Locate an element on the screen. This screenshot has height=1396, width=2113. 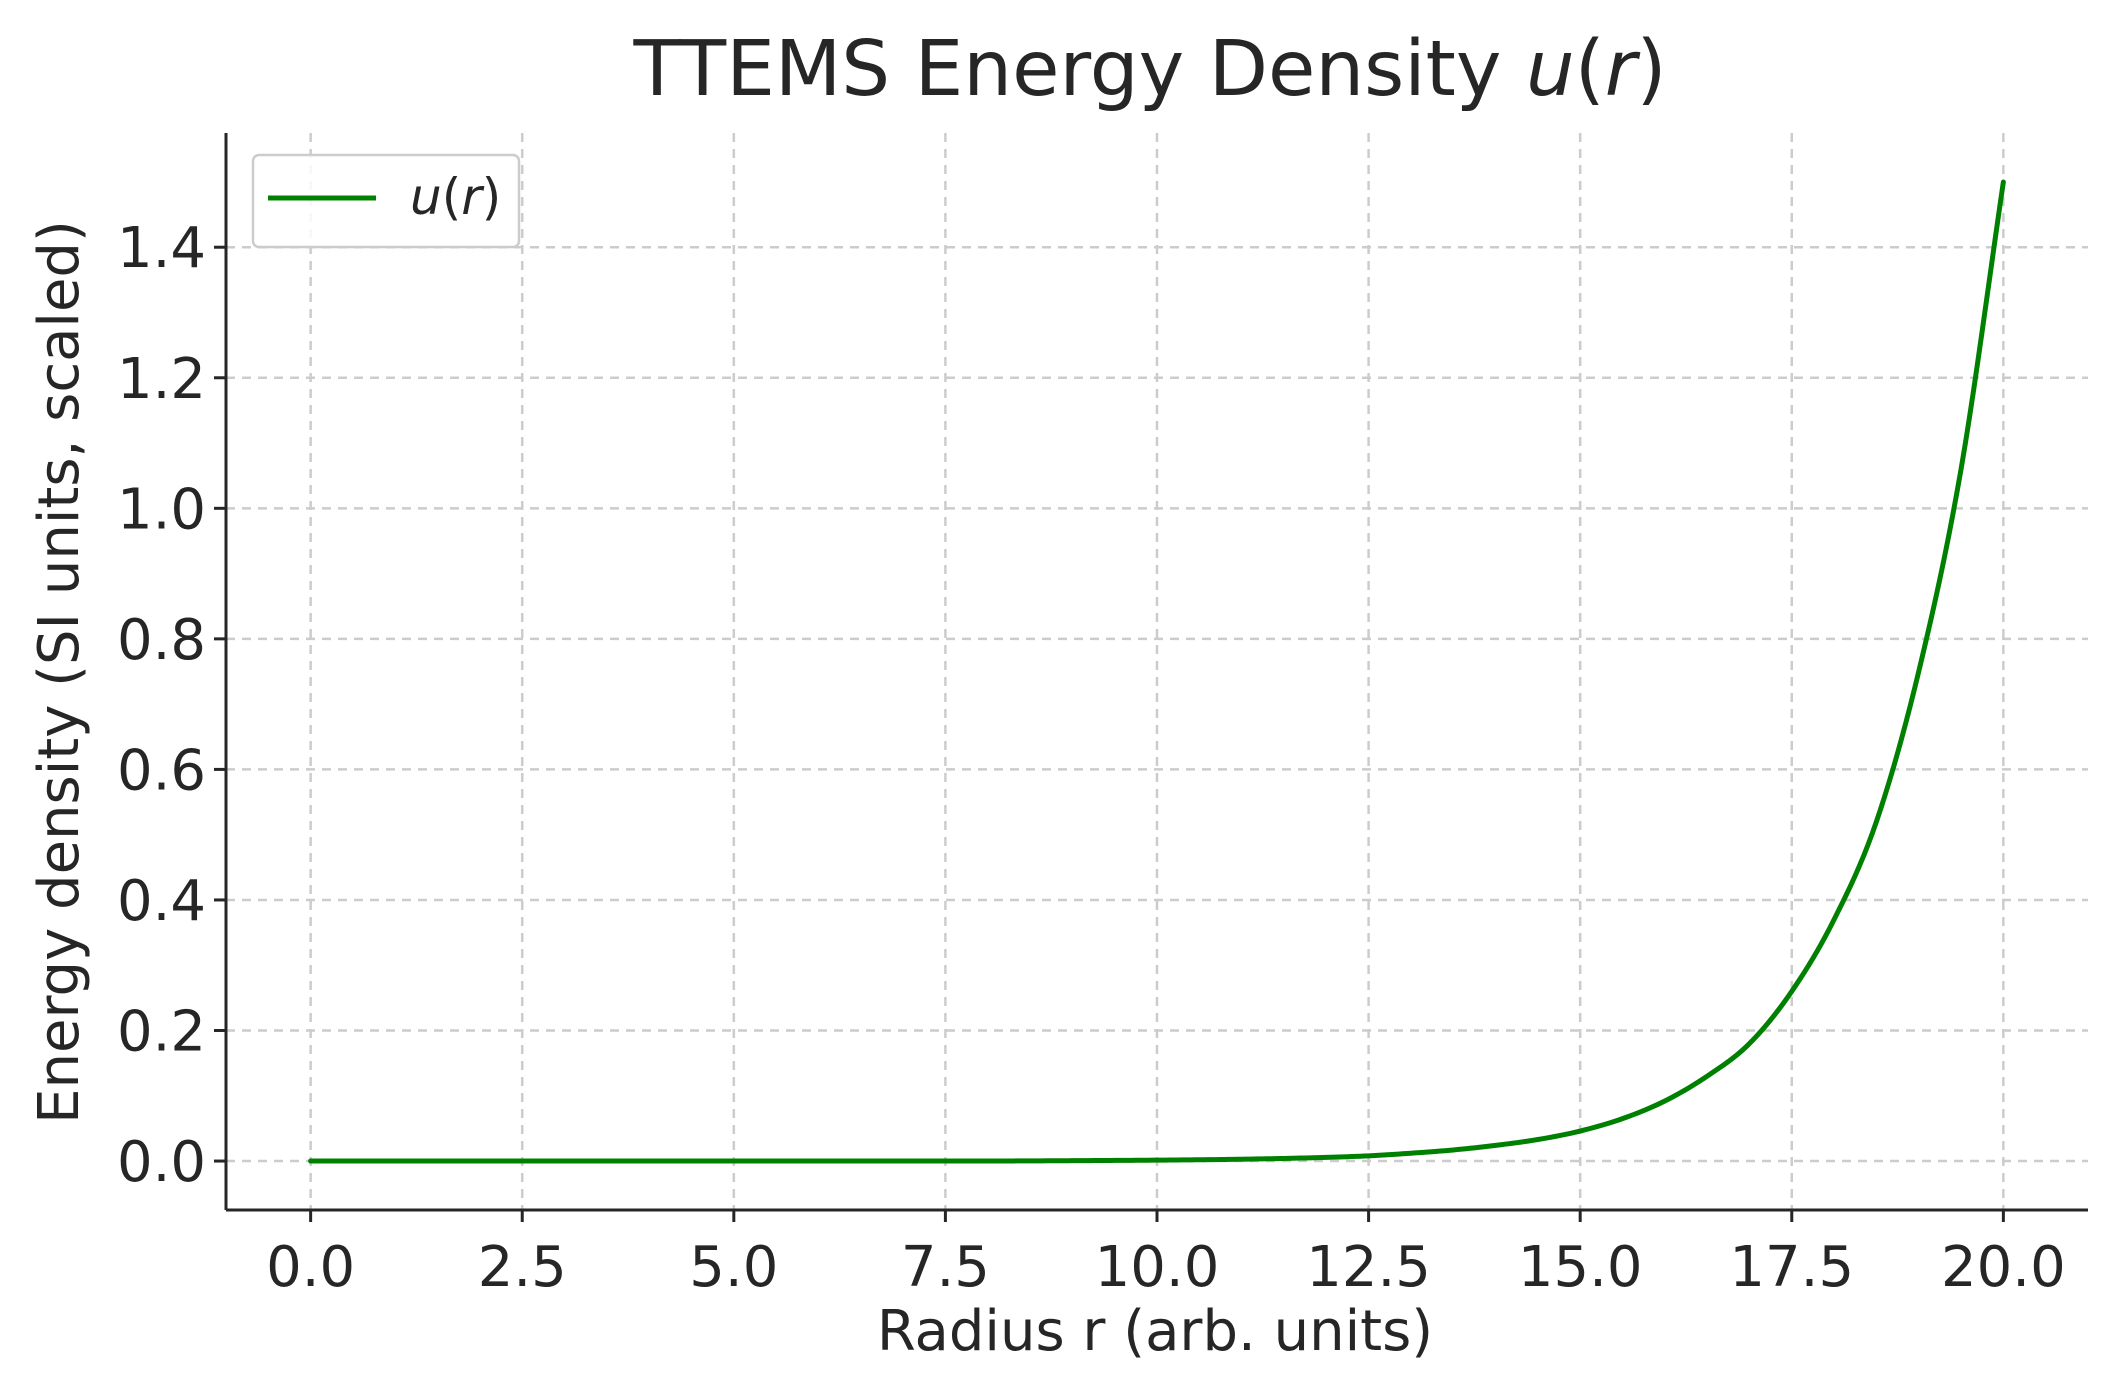
x-tick-label: 20.0 is located at coordinates (2003, 1267).